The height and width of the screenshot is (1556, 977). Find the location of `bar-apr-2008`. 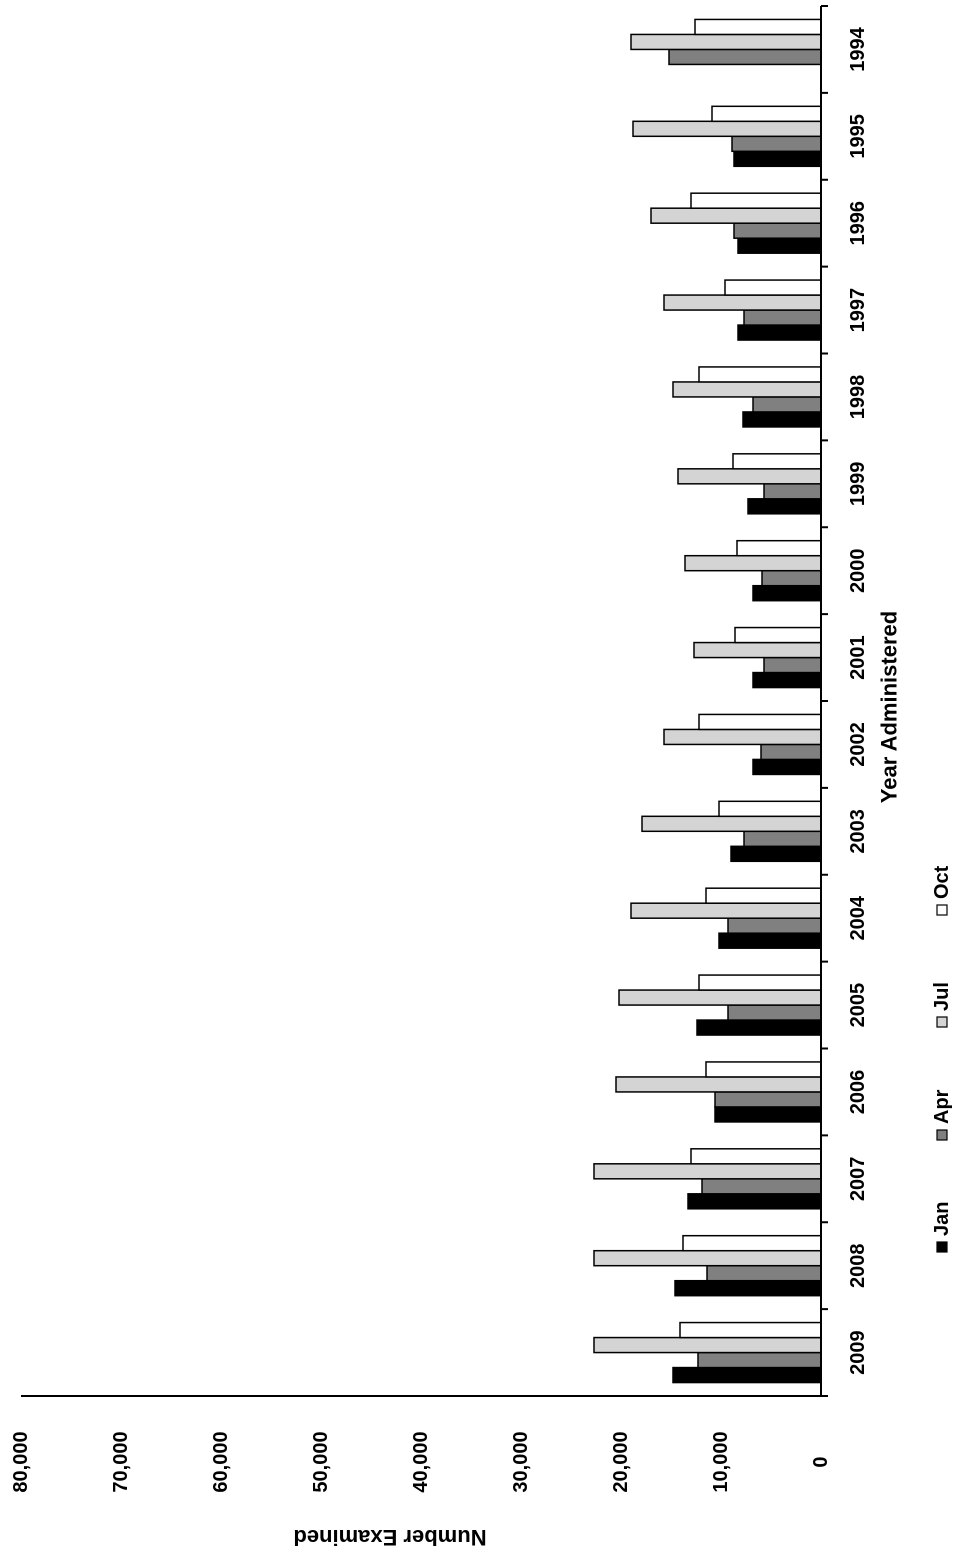

bar-apr-2008 is located at coordinates (764, 1273).